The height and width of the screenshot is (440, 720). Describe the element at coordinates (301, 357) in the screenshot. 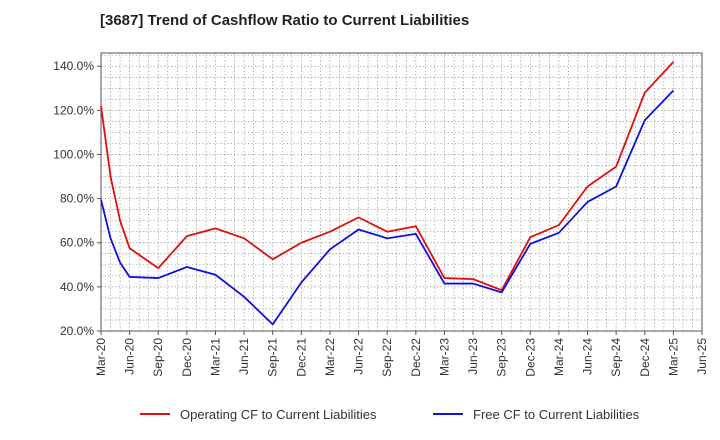

I see `x-tick-label: Dec-21` at that location.